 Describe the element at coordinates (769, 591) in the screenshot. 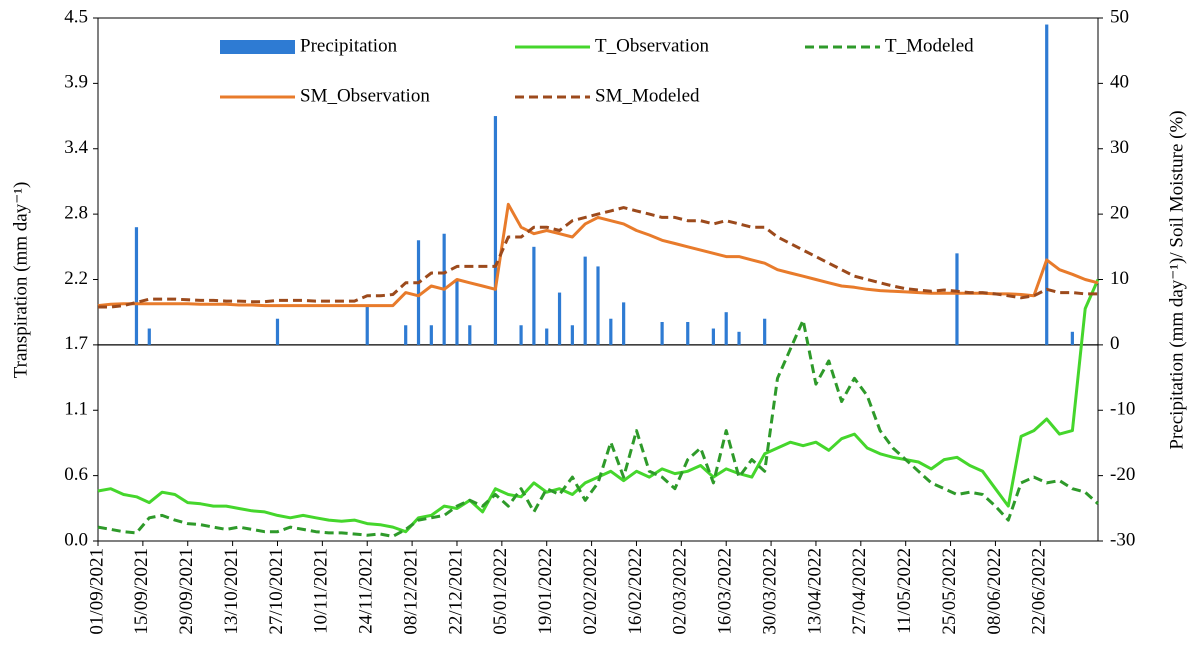

I see `x-tick-label: 30/03/2022` at that location.